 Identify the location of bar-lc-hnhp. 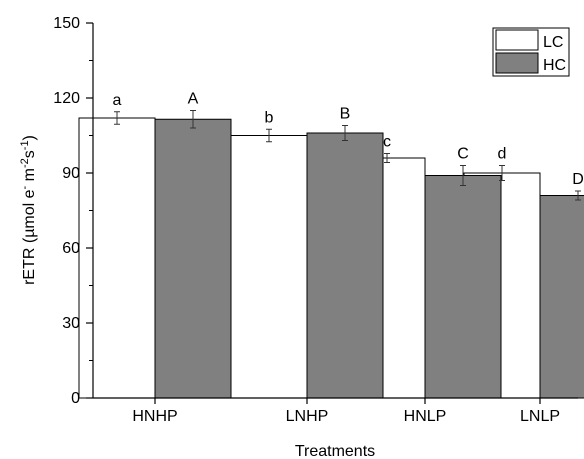
(117, 258).